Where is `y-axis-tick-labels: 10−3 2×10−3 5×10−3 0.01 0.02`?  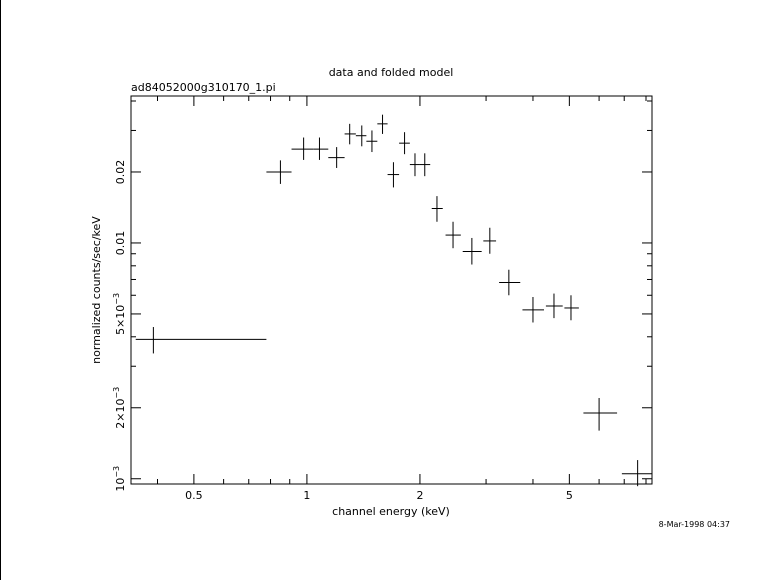
y-axis-tick-labels: 10−3 2×10−3 5×10−3 0.01 0.02 is located at coordinates (119, 326).